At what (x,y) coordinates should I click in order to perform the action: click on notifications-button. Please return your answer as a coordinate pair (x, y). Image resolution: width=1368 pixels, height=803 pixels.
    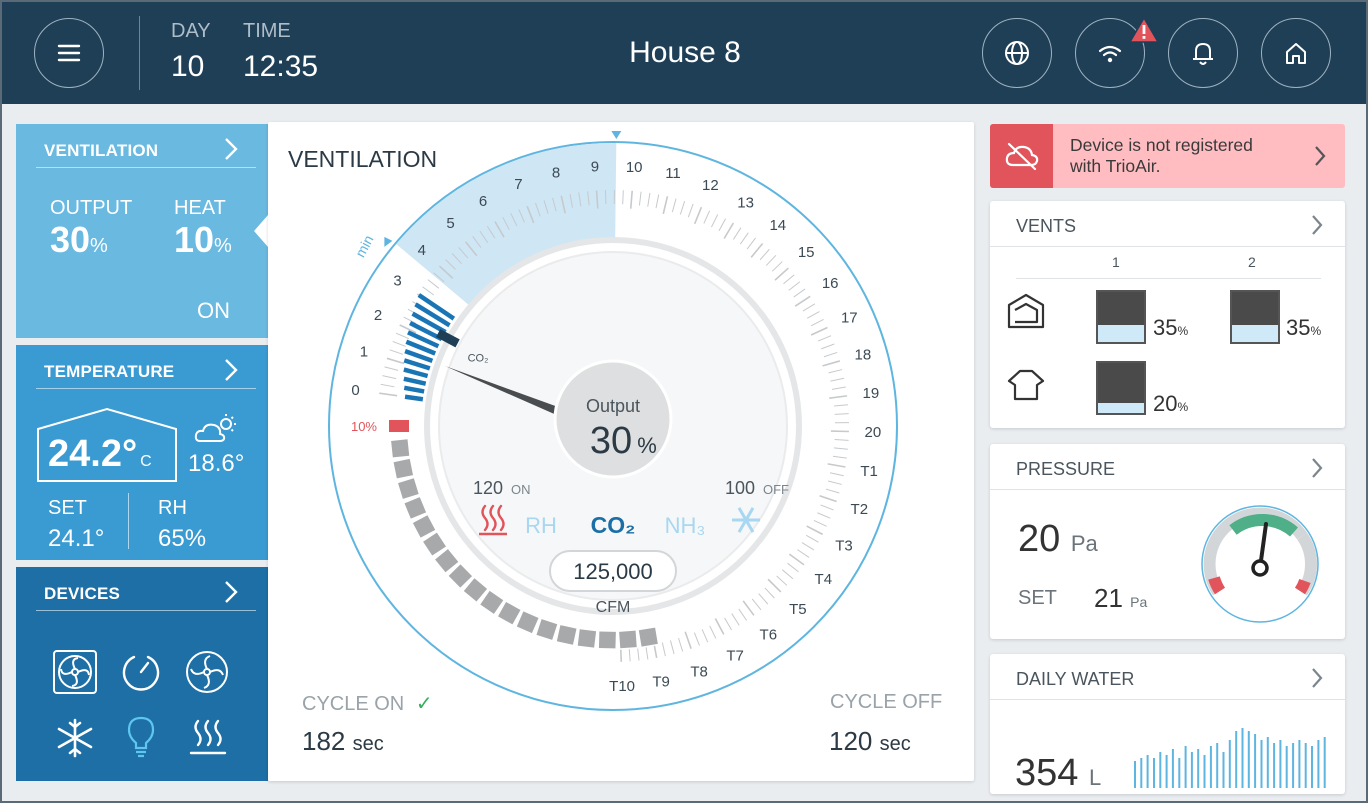
    Looking at the image, I should click on (1203, 53).